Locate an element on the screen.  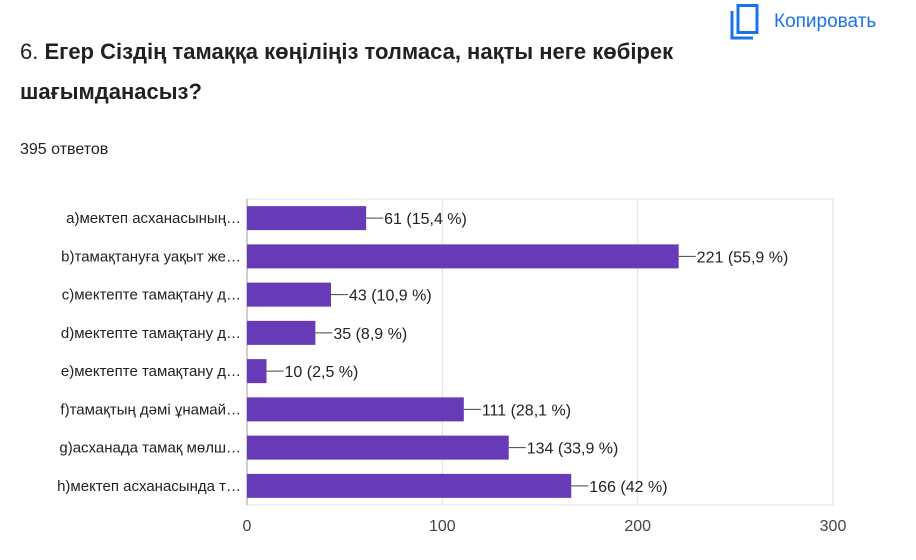
copy-button-label: Копировать is located at coordinates (825, 21).